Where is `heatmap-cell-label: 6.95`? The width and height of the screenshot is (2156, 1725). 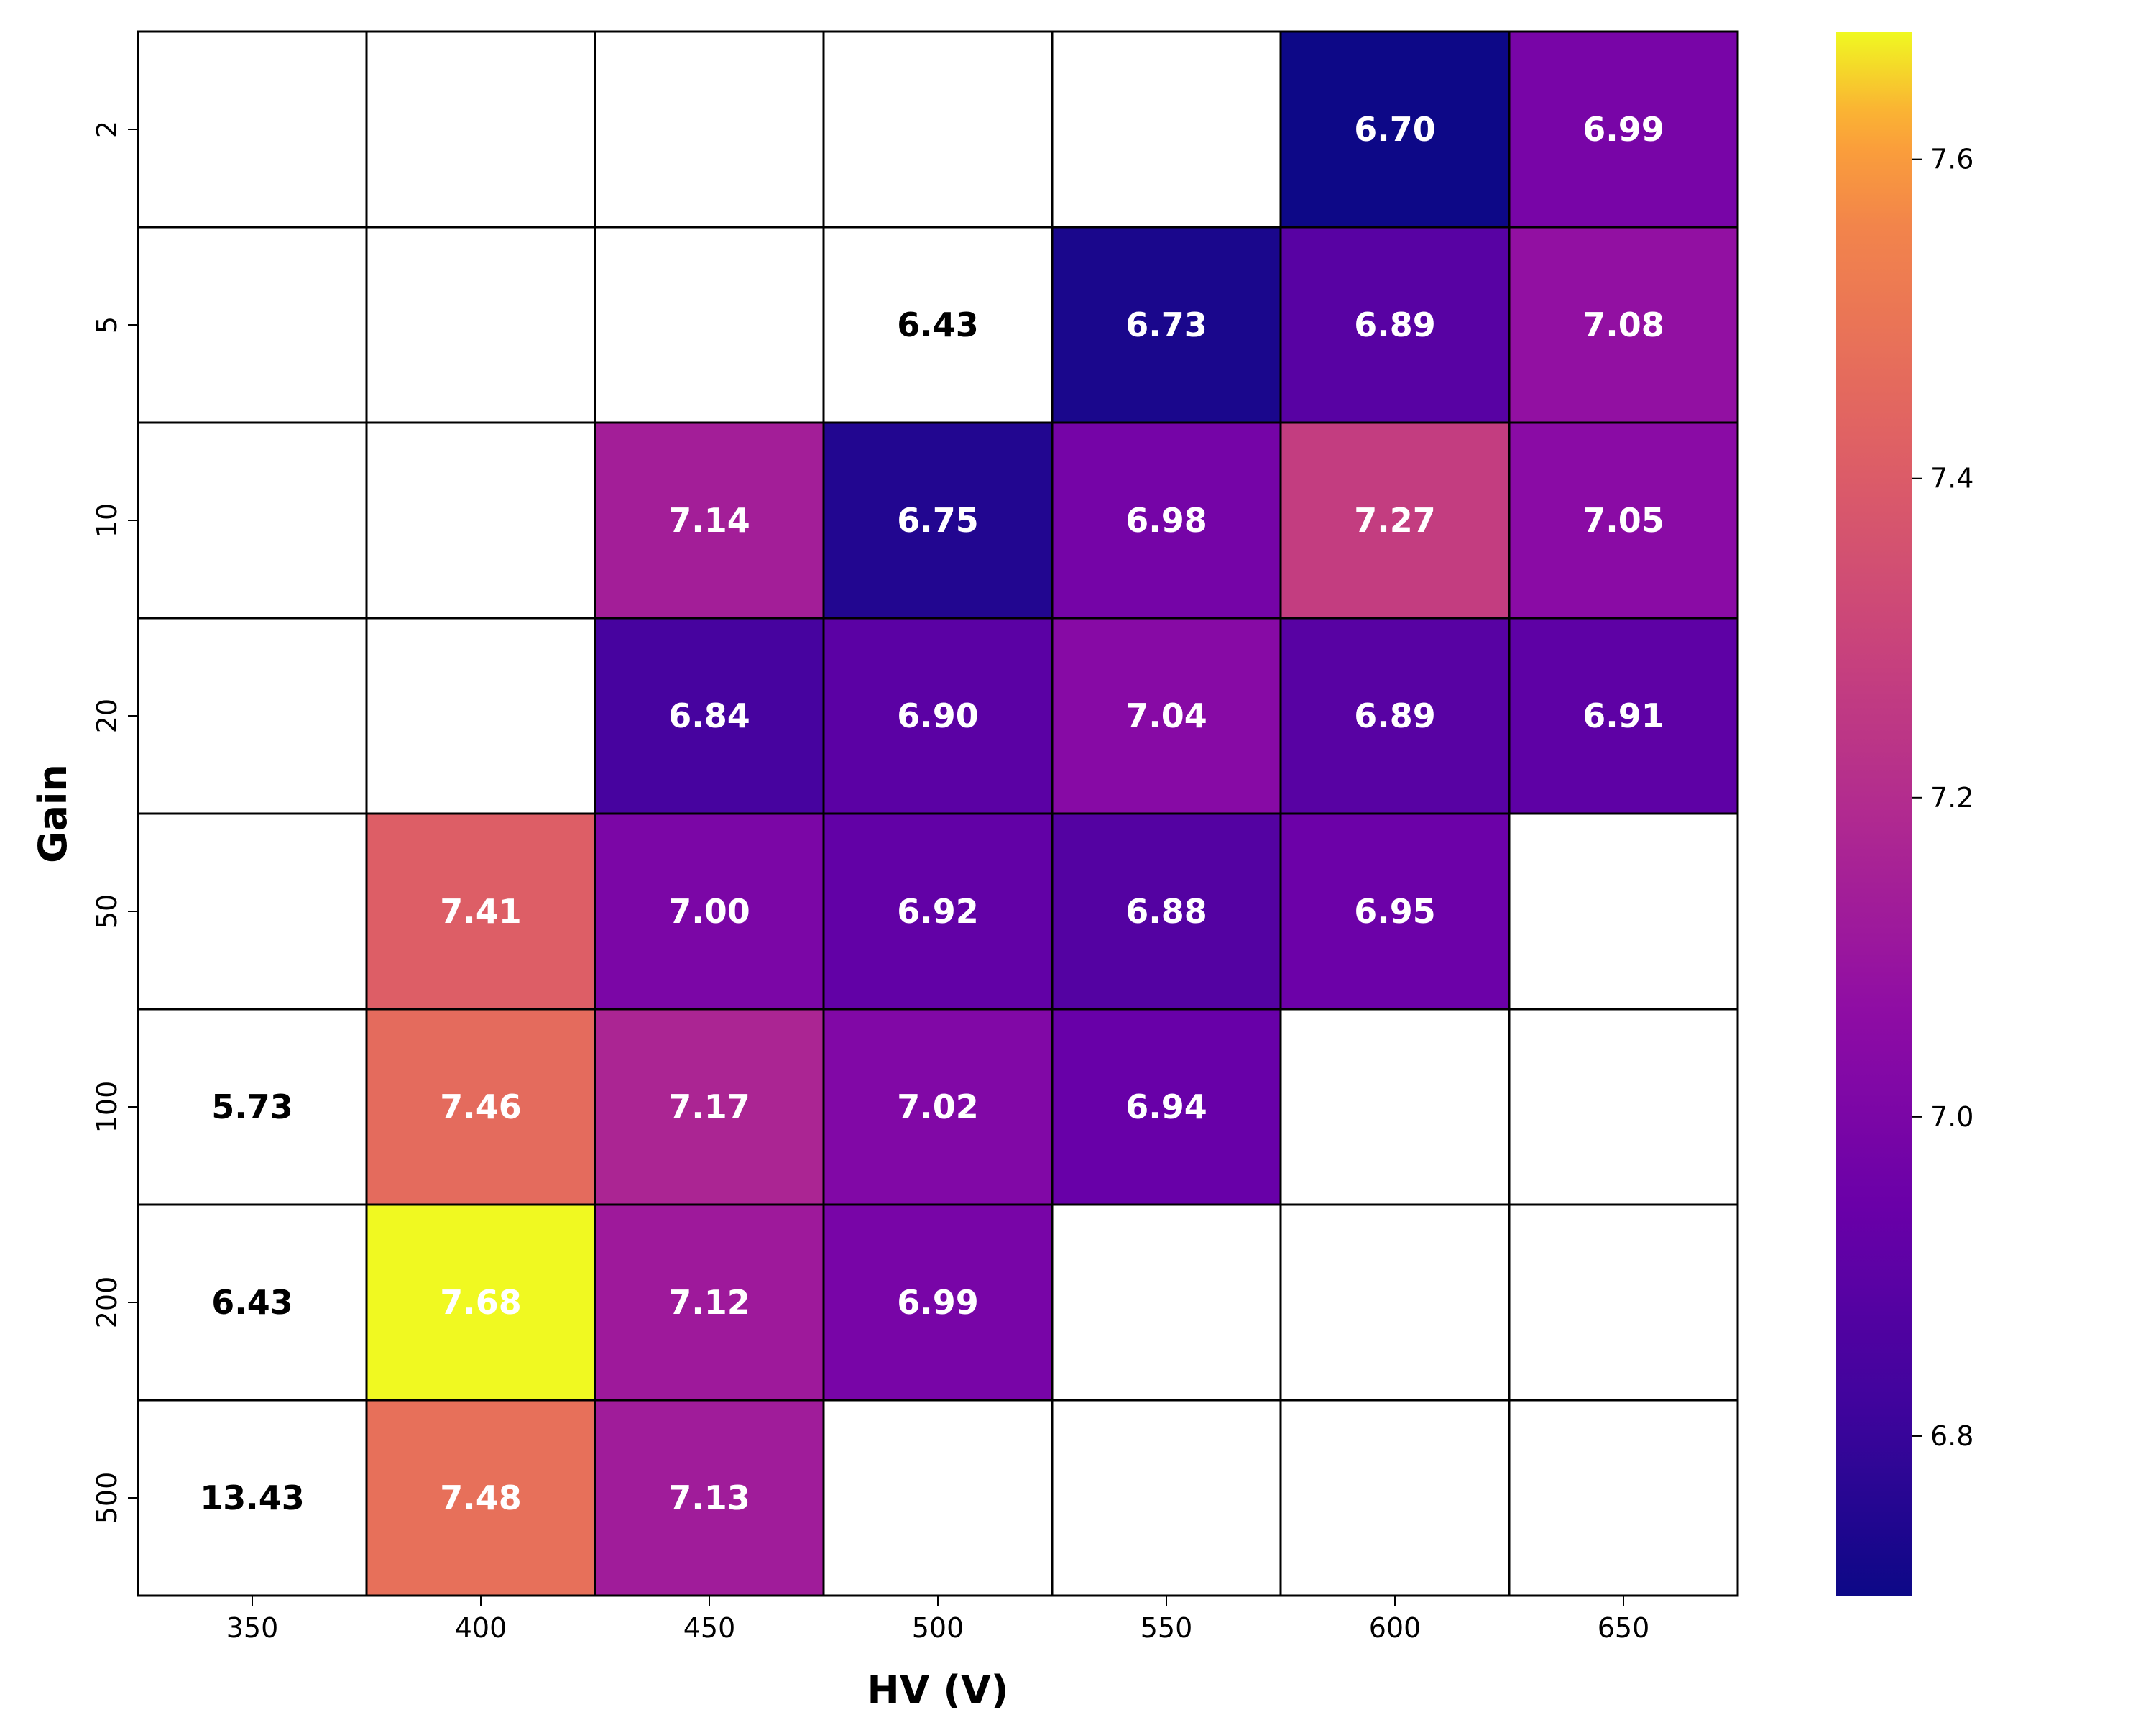 heatmap-cell-label: 6.95 is located at coordinates (1395, 911).